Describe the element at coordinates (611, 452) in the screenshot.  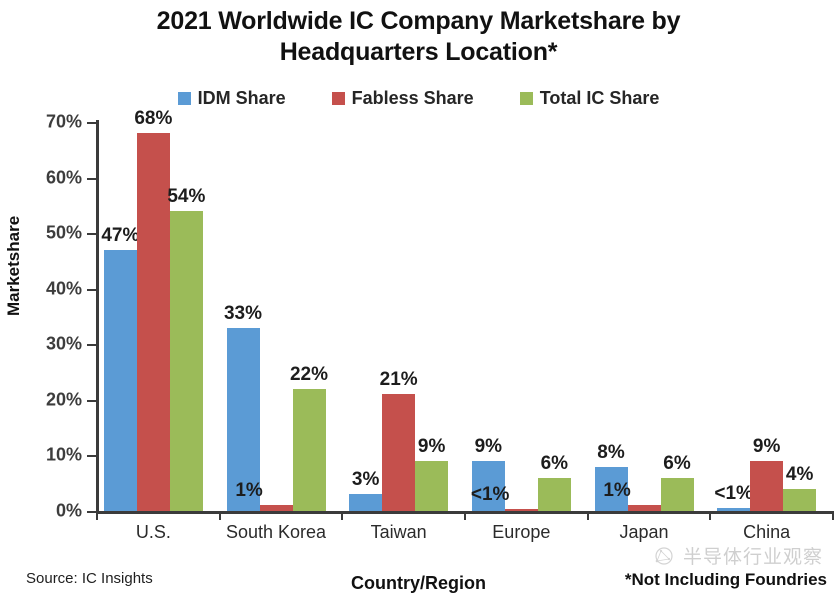
I see `bar-value-label: 8%` at that location.